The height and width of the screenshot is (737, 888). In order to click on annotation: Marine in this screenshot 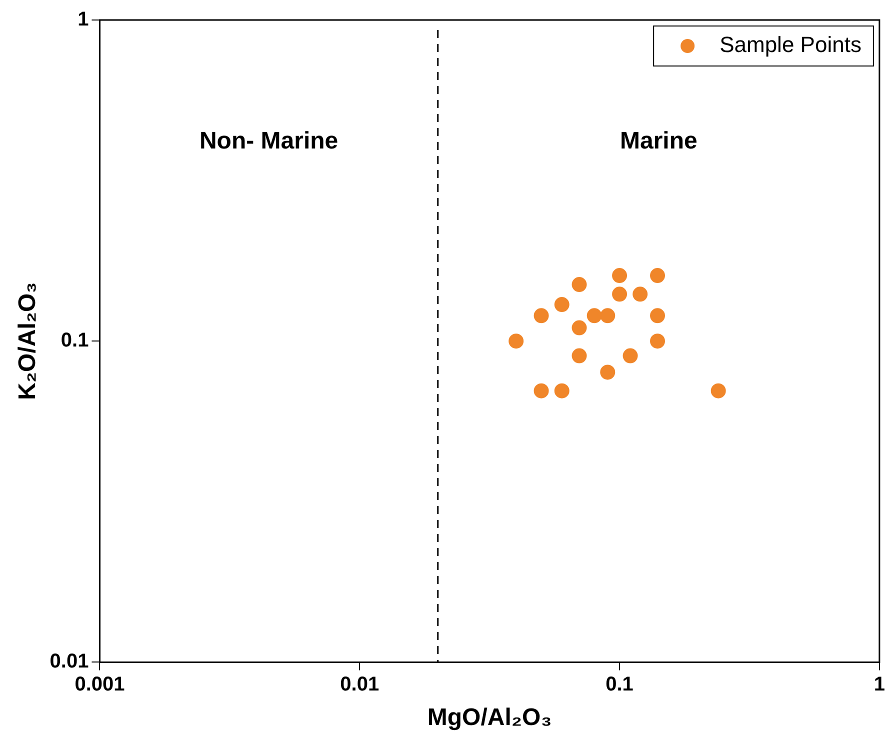, I will do `click(659, 141)`.